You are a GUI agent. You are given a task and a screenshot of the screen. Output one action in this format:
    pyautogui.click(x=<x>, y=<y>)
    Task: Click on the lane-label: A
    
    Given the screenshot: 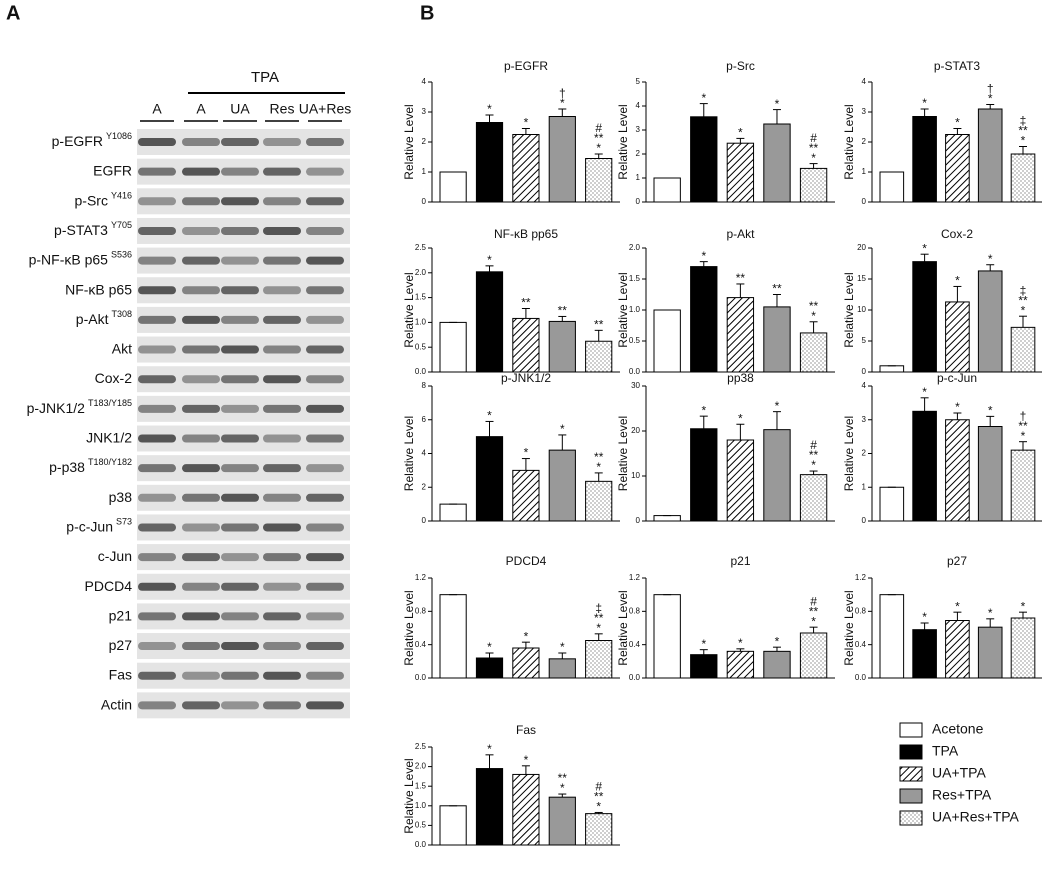 What is the action you would take?
    pyautogui.click(x=157, y=109)
    